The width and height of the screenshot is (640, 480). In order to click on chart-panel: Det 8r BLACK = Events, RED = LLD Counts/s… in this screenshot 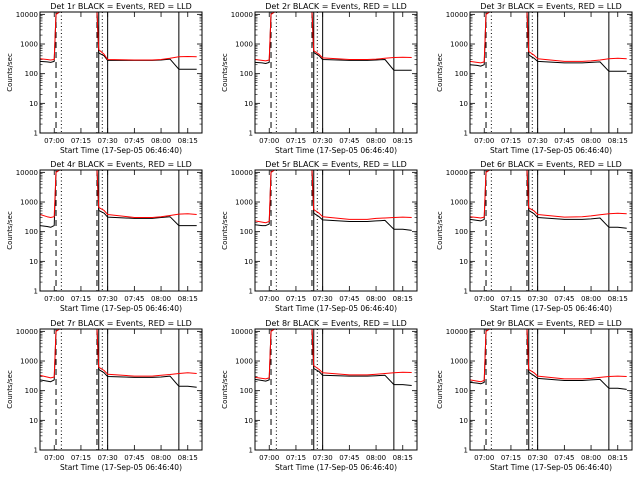, I will do `click(319, 395)`.